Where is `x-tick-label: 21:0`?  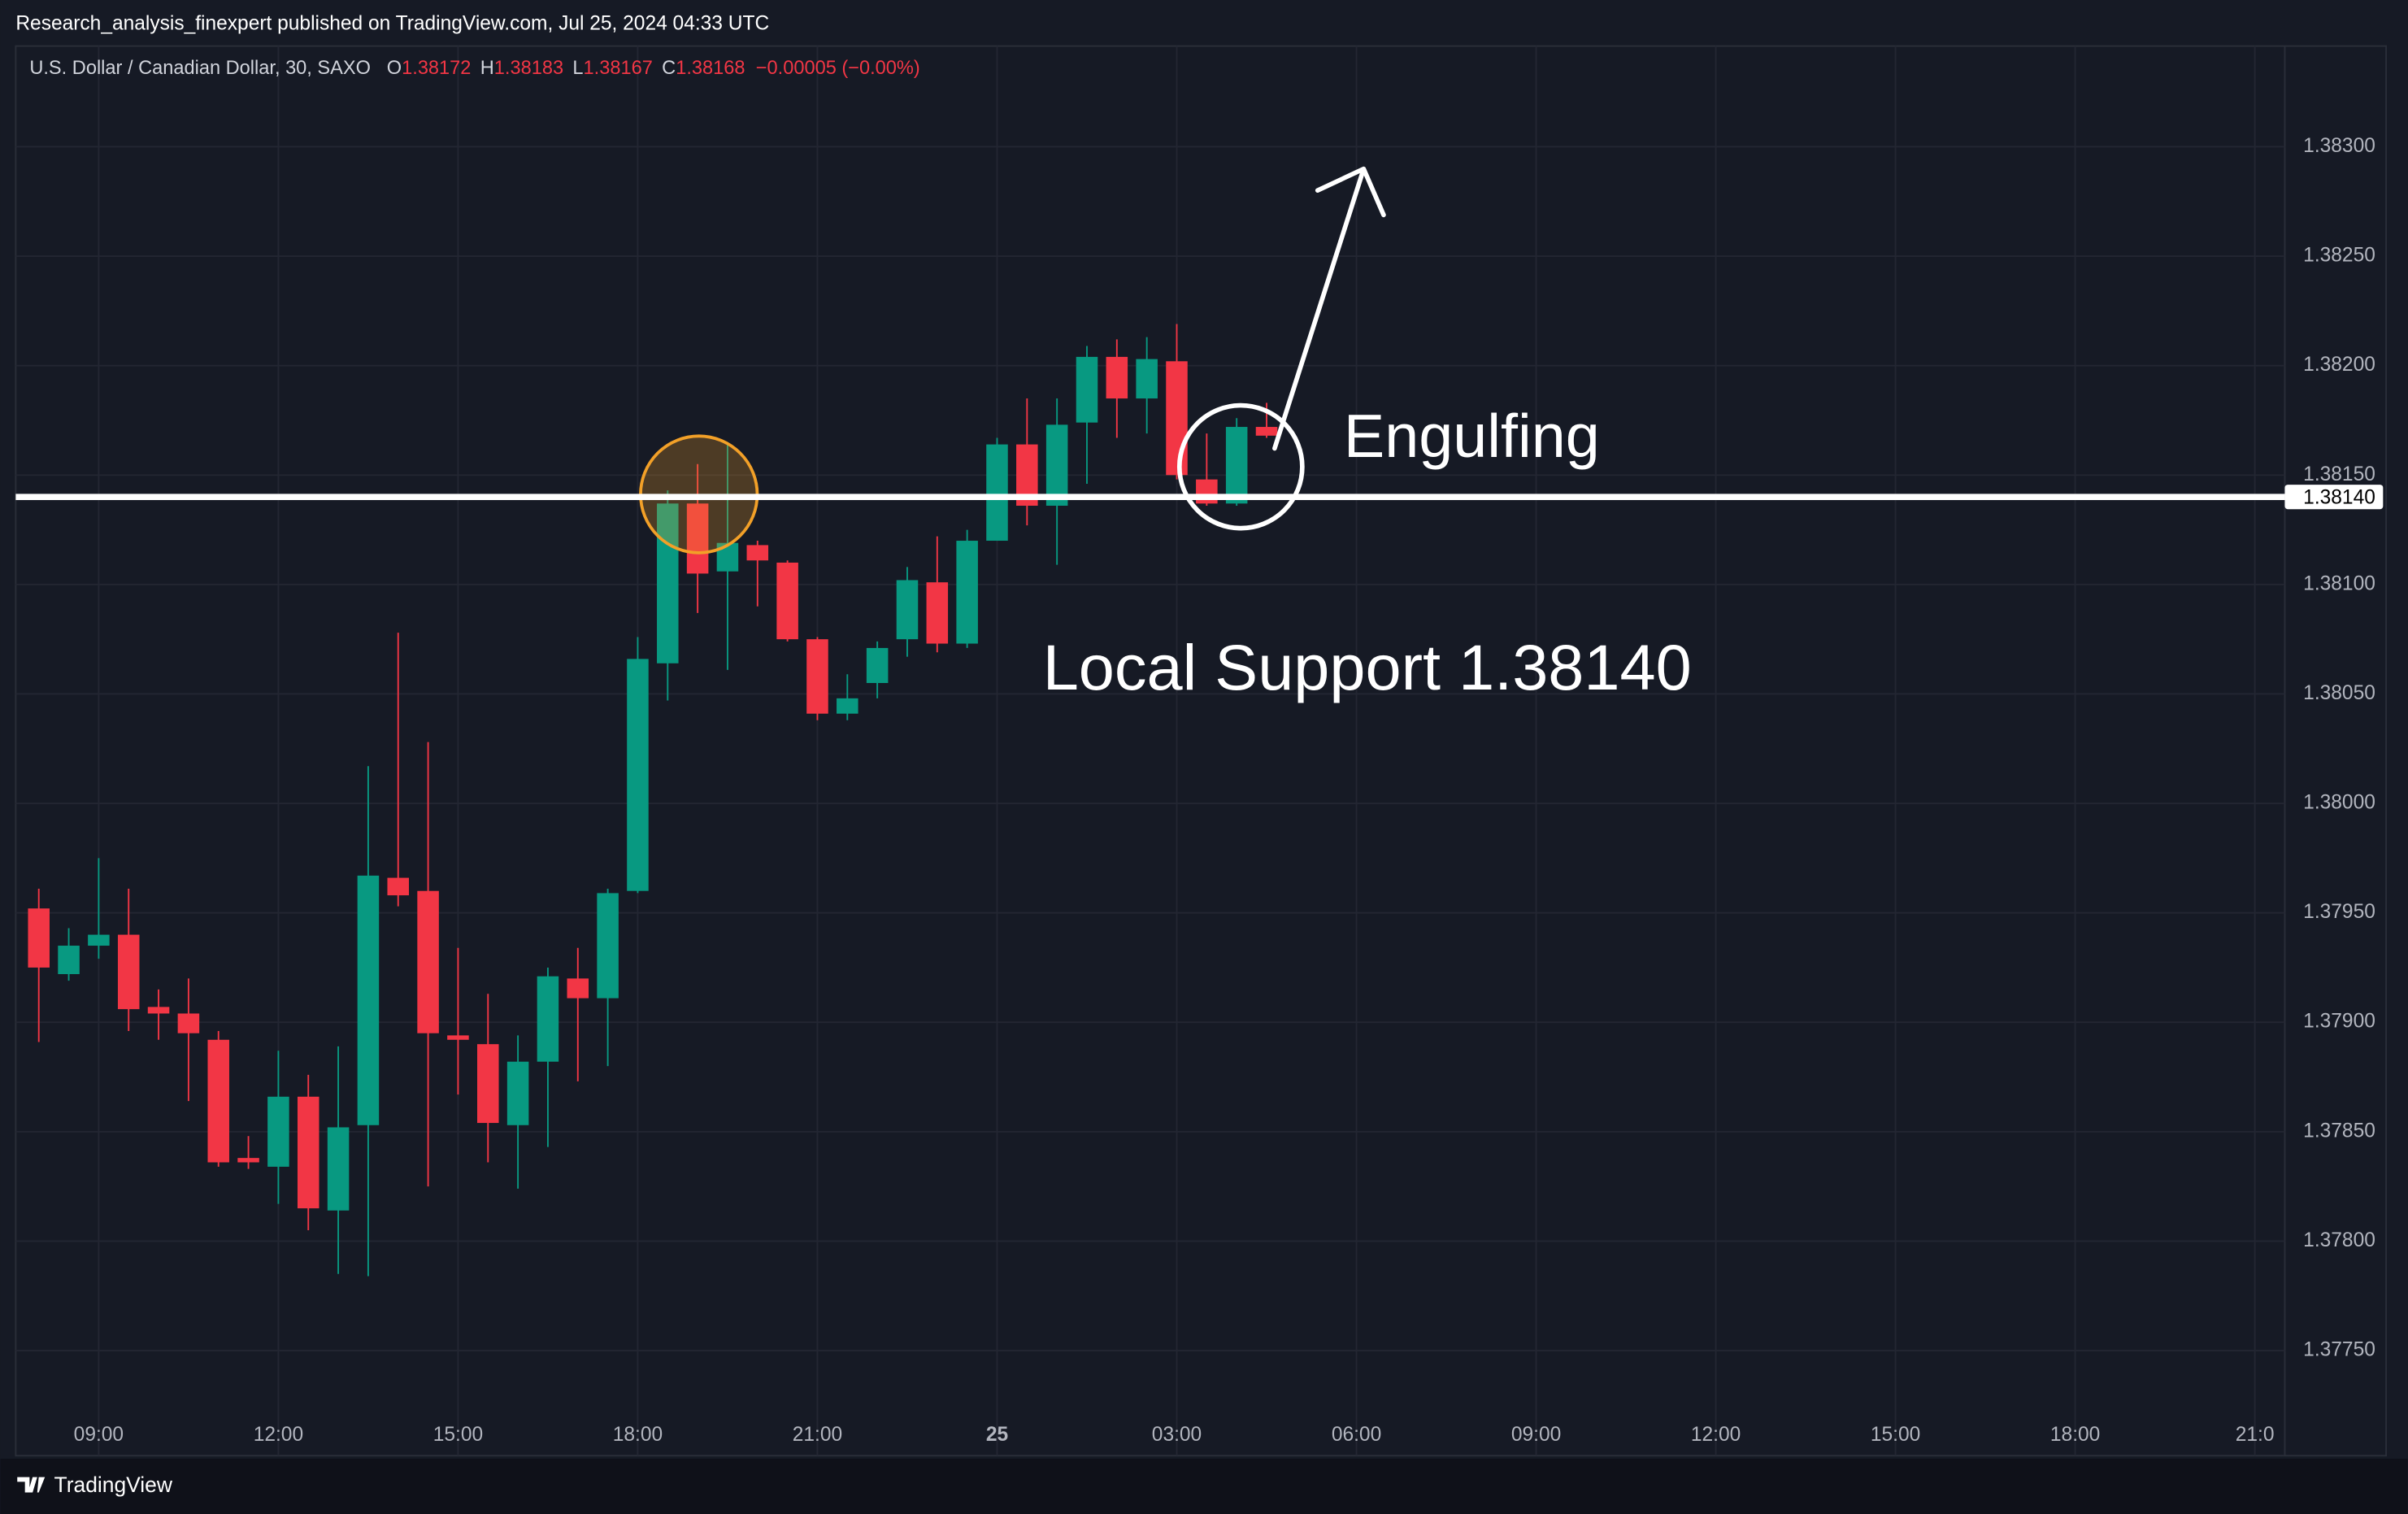 x-tick-label: 21:0 is located at coordinates (2255, 1435).